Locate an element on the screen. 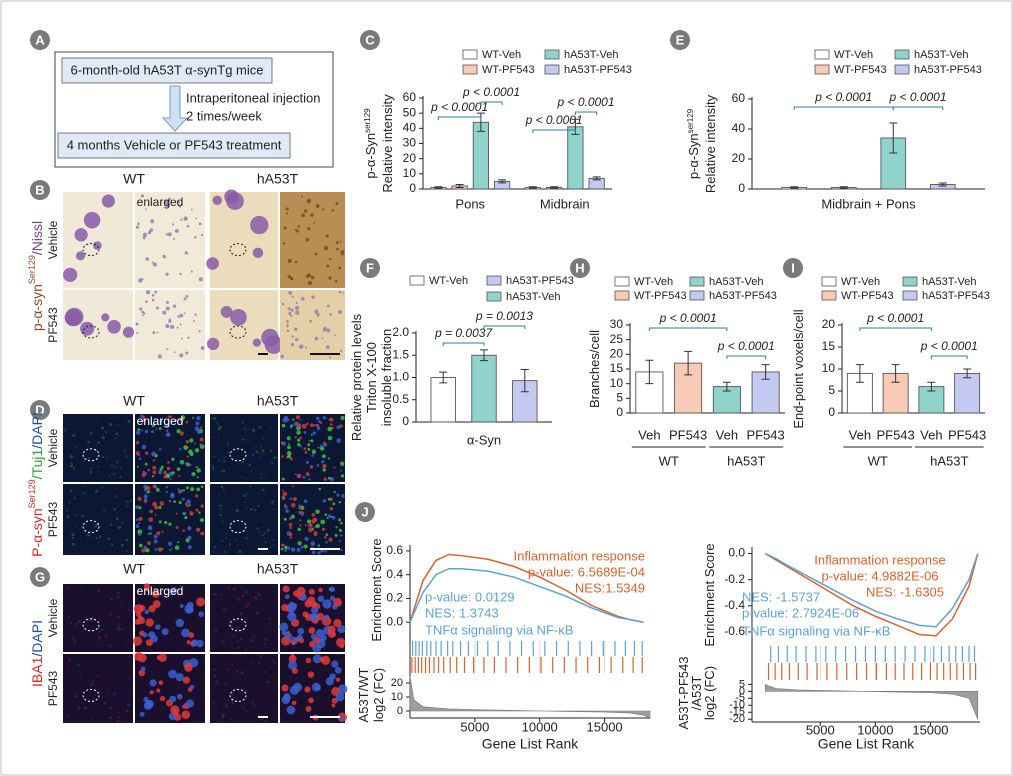 Image resolution: width=1013 pixels, height=776 pixels. y-axis-title: p-α-Synser129 is located at coordinates (371, 143).